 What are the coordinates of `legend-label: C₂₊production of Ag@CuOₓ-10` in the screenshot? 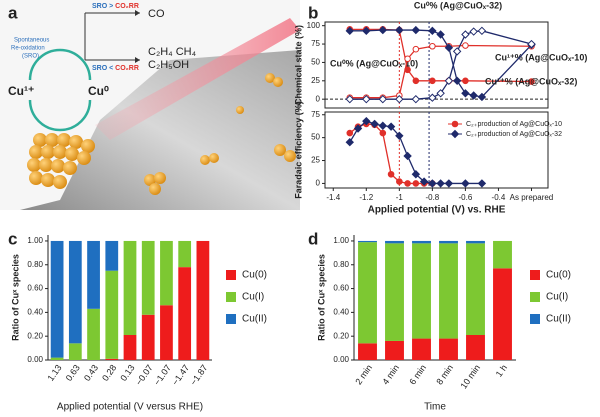 It's located at (514, 124).